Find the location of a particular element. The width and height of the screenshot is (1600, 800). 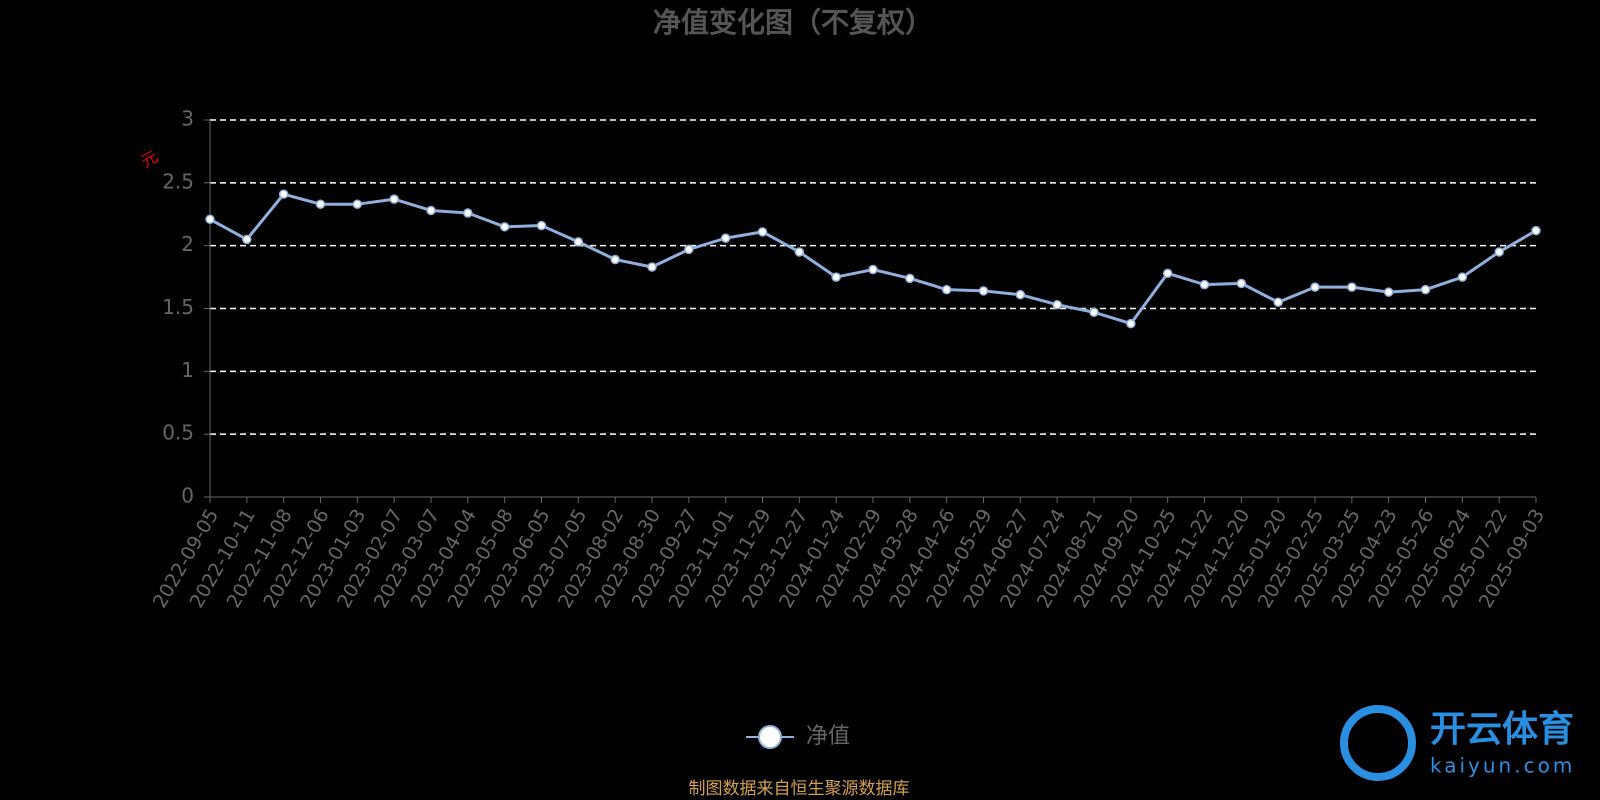

chart-title: 净值变化图（不复权） is located at coordinates (793, 22).